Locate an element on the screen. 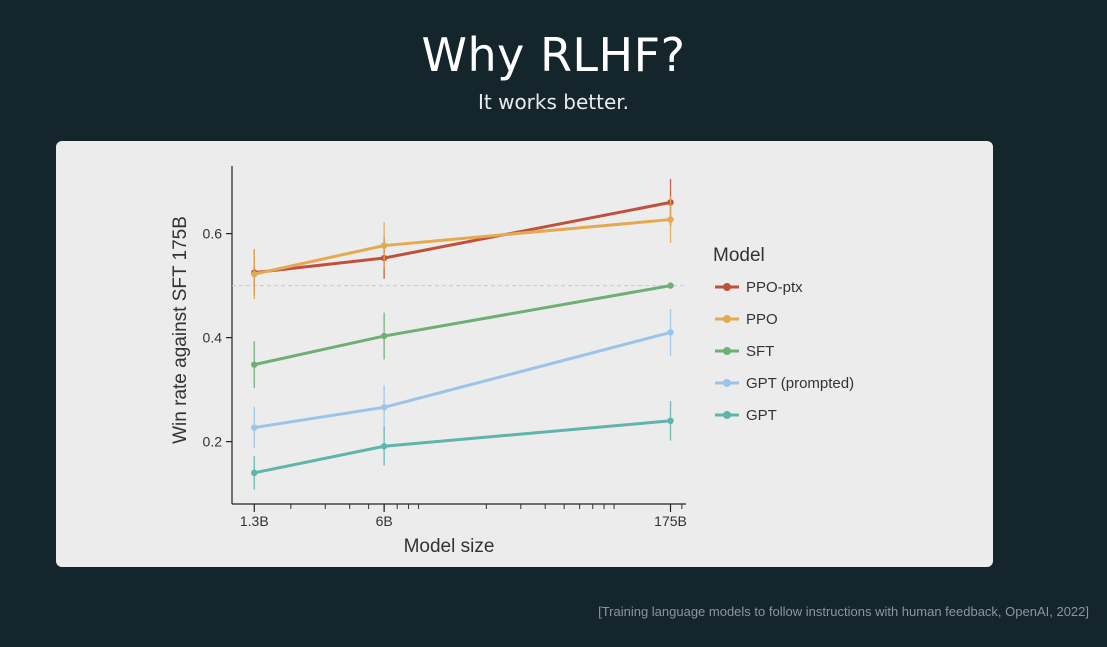 This screenshot has height=647, width=1107. legend-label: GPT is located at coordinates (761, 415).